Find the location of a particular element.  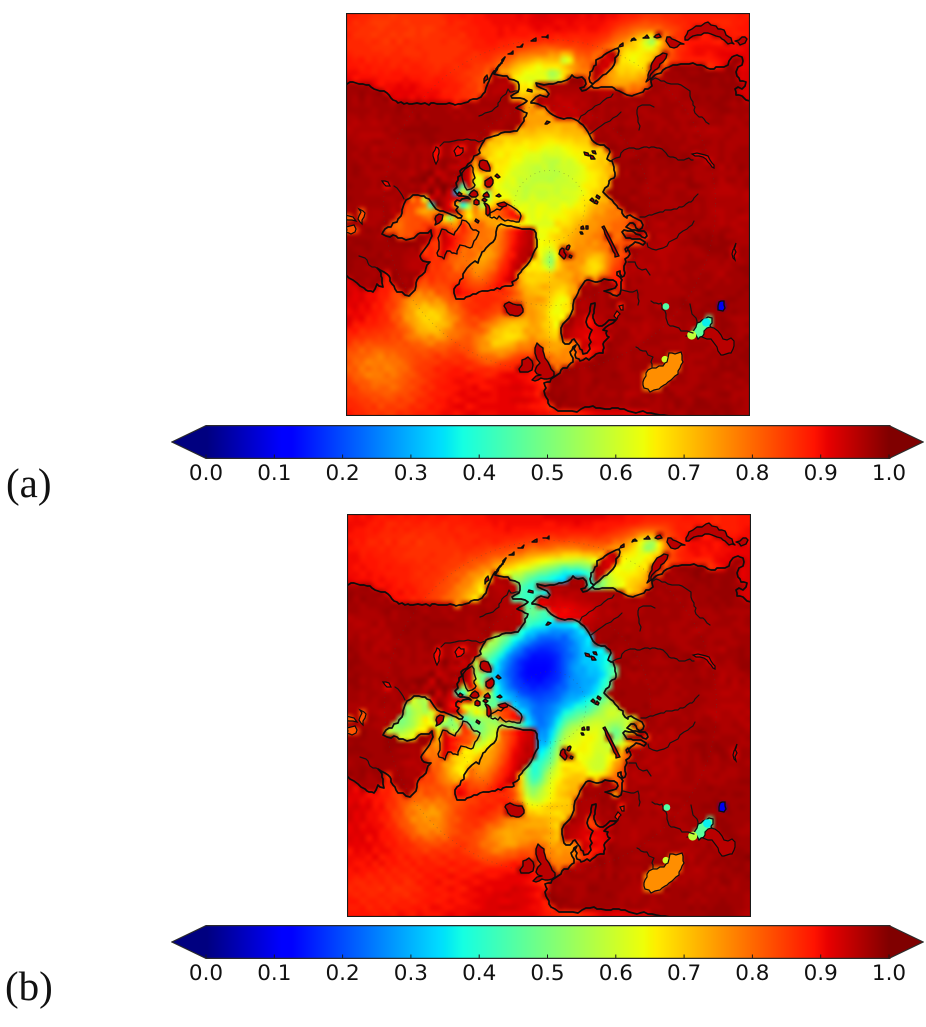

colorbar-tick-labels-a: 0.0 0.1 0.2 0.3 0.4 0.5 0.6 0.7 0.8 0.9 1.0 is located at coordinates (547, 473).